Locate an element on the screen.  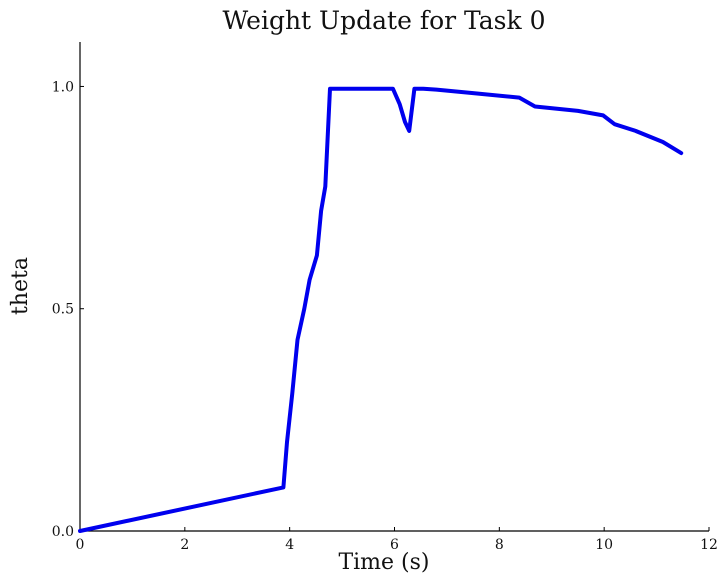
x-tick-label: 8 is located at coordinates (499, 545).